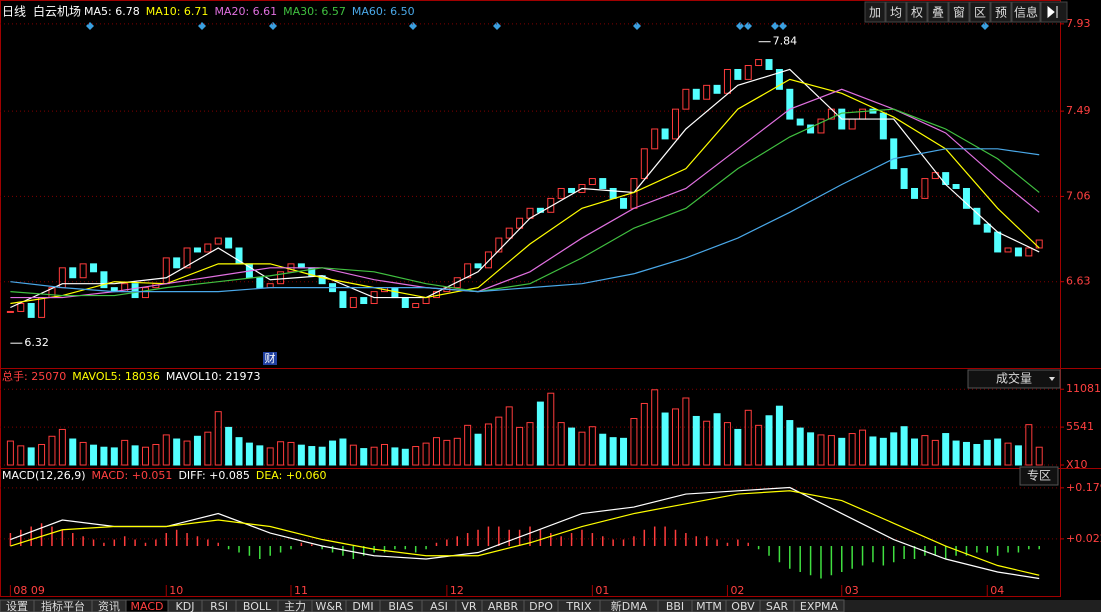 Image resolution: width=1101 pixels, height=612 pixels. Describe the element at coordinates (295, 606) in the screenshot. I see `tab-label: 主力` at that location.